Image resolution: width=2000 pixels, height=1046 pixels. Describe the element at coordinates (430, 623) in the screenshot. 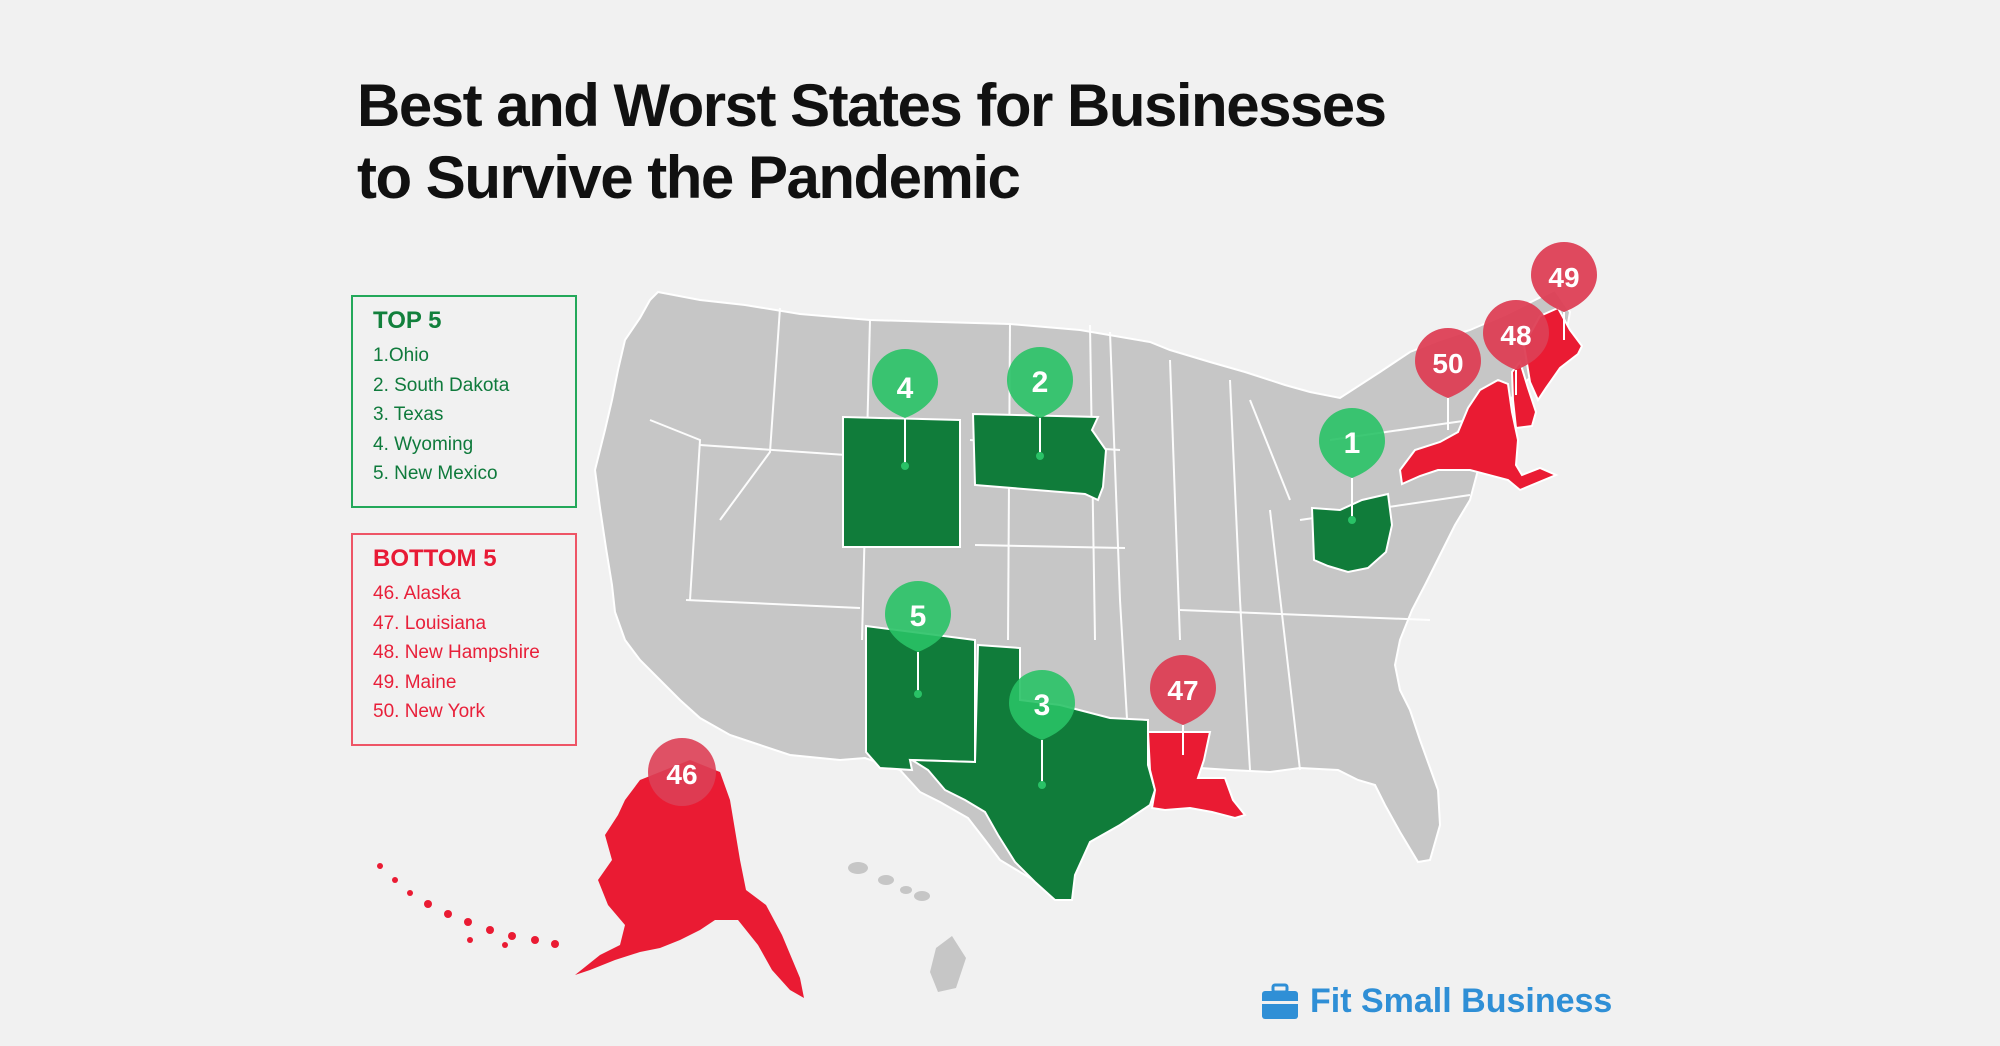

I see `legend-bottom-item: 47. Louisiana` at that location.